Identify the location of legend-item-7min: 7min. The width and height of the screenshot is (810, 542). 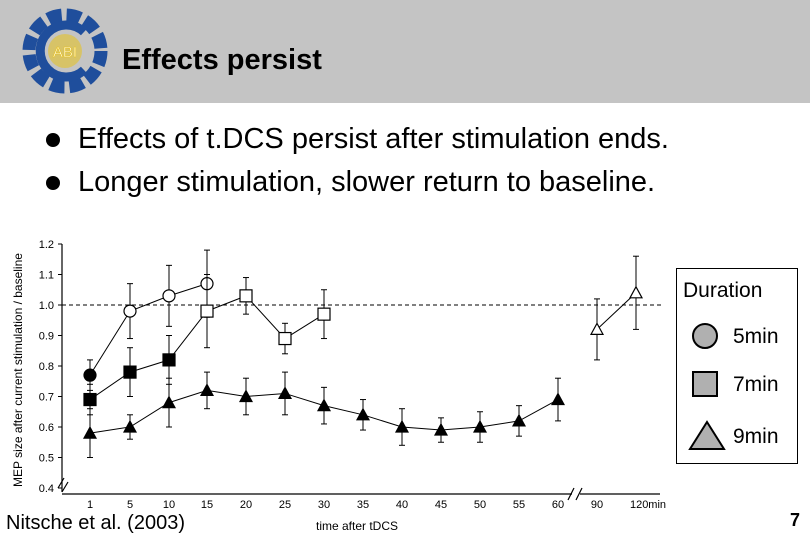
(737, 384).